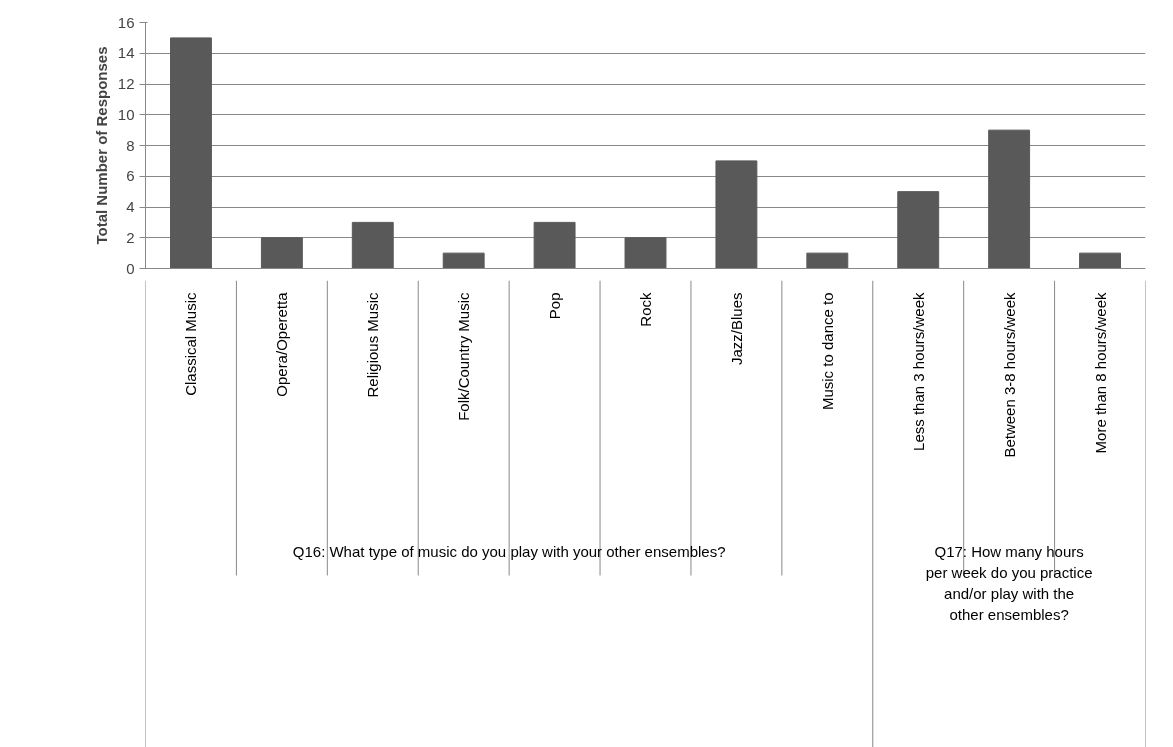 This screenshot has width=1173, height=747. Describe the element at coordinates (126, 83) in the screenshot. I see `y-tick-label: 12` at that location.